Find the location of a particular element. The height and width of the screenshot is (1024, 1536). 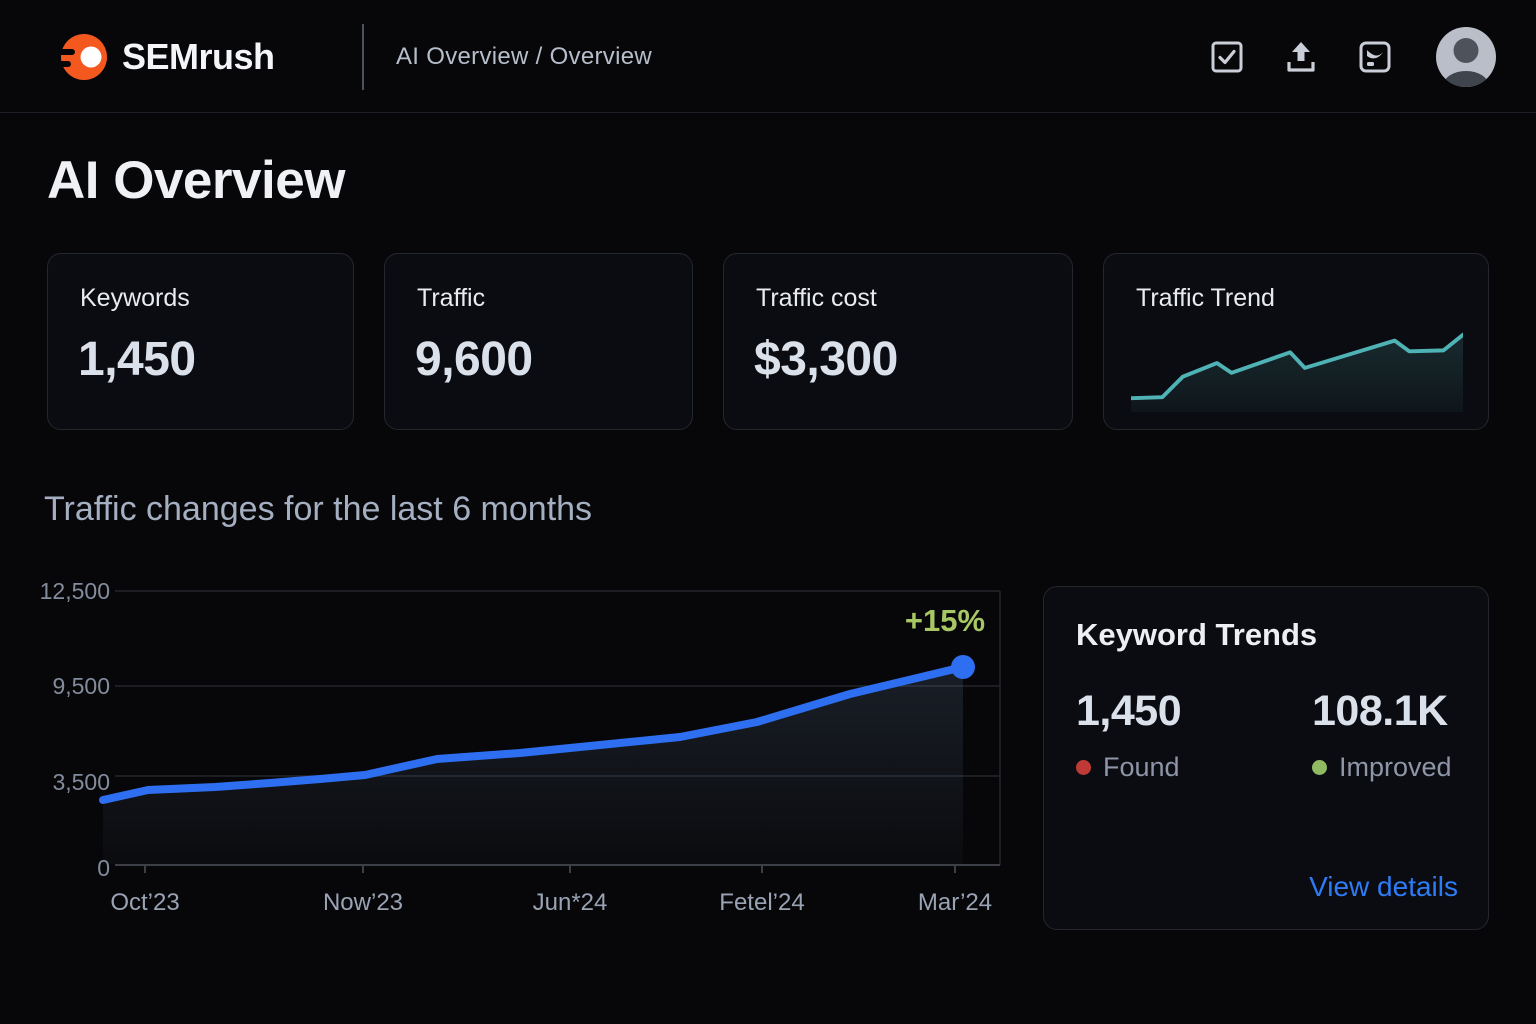

chart-x-labels: Oct’23 Now’23 Jun*24 Fetel’24 Mar’24 is located at coordinates (551, 902).